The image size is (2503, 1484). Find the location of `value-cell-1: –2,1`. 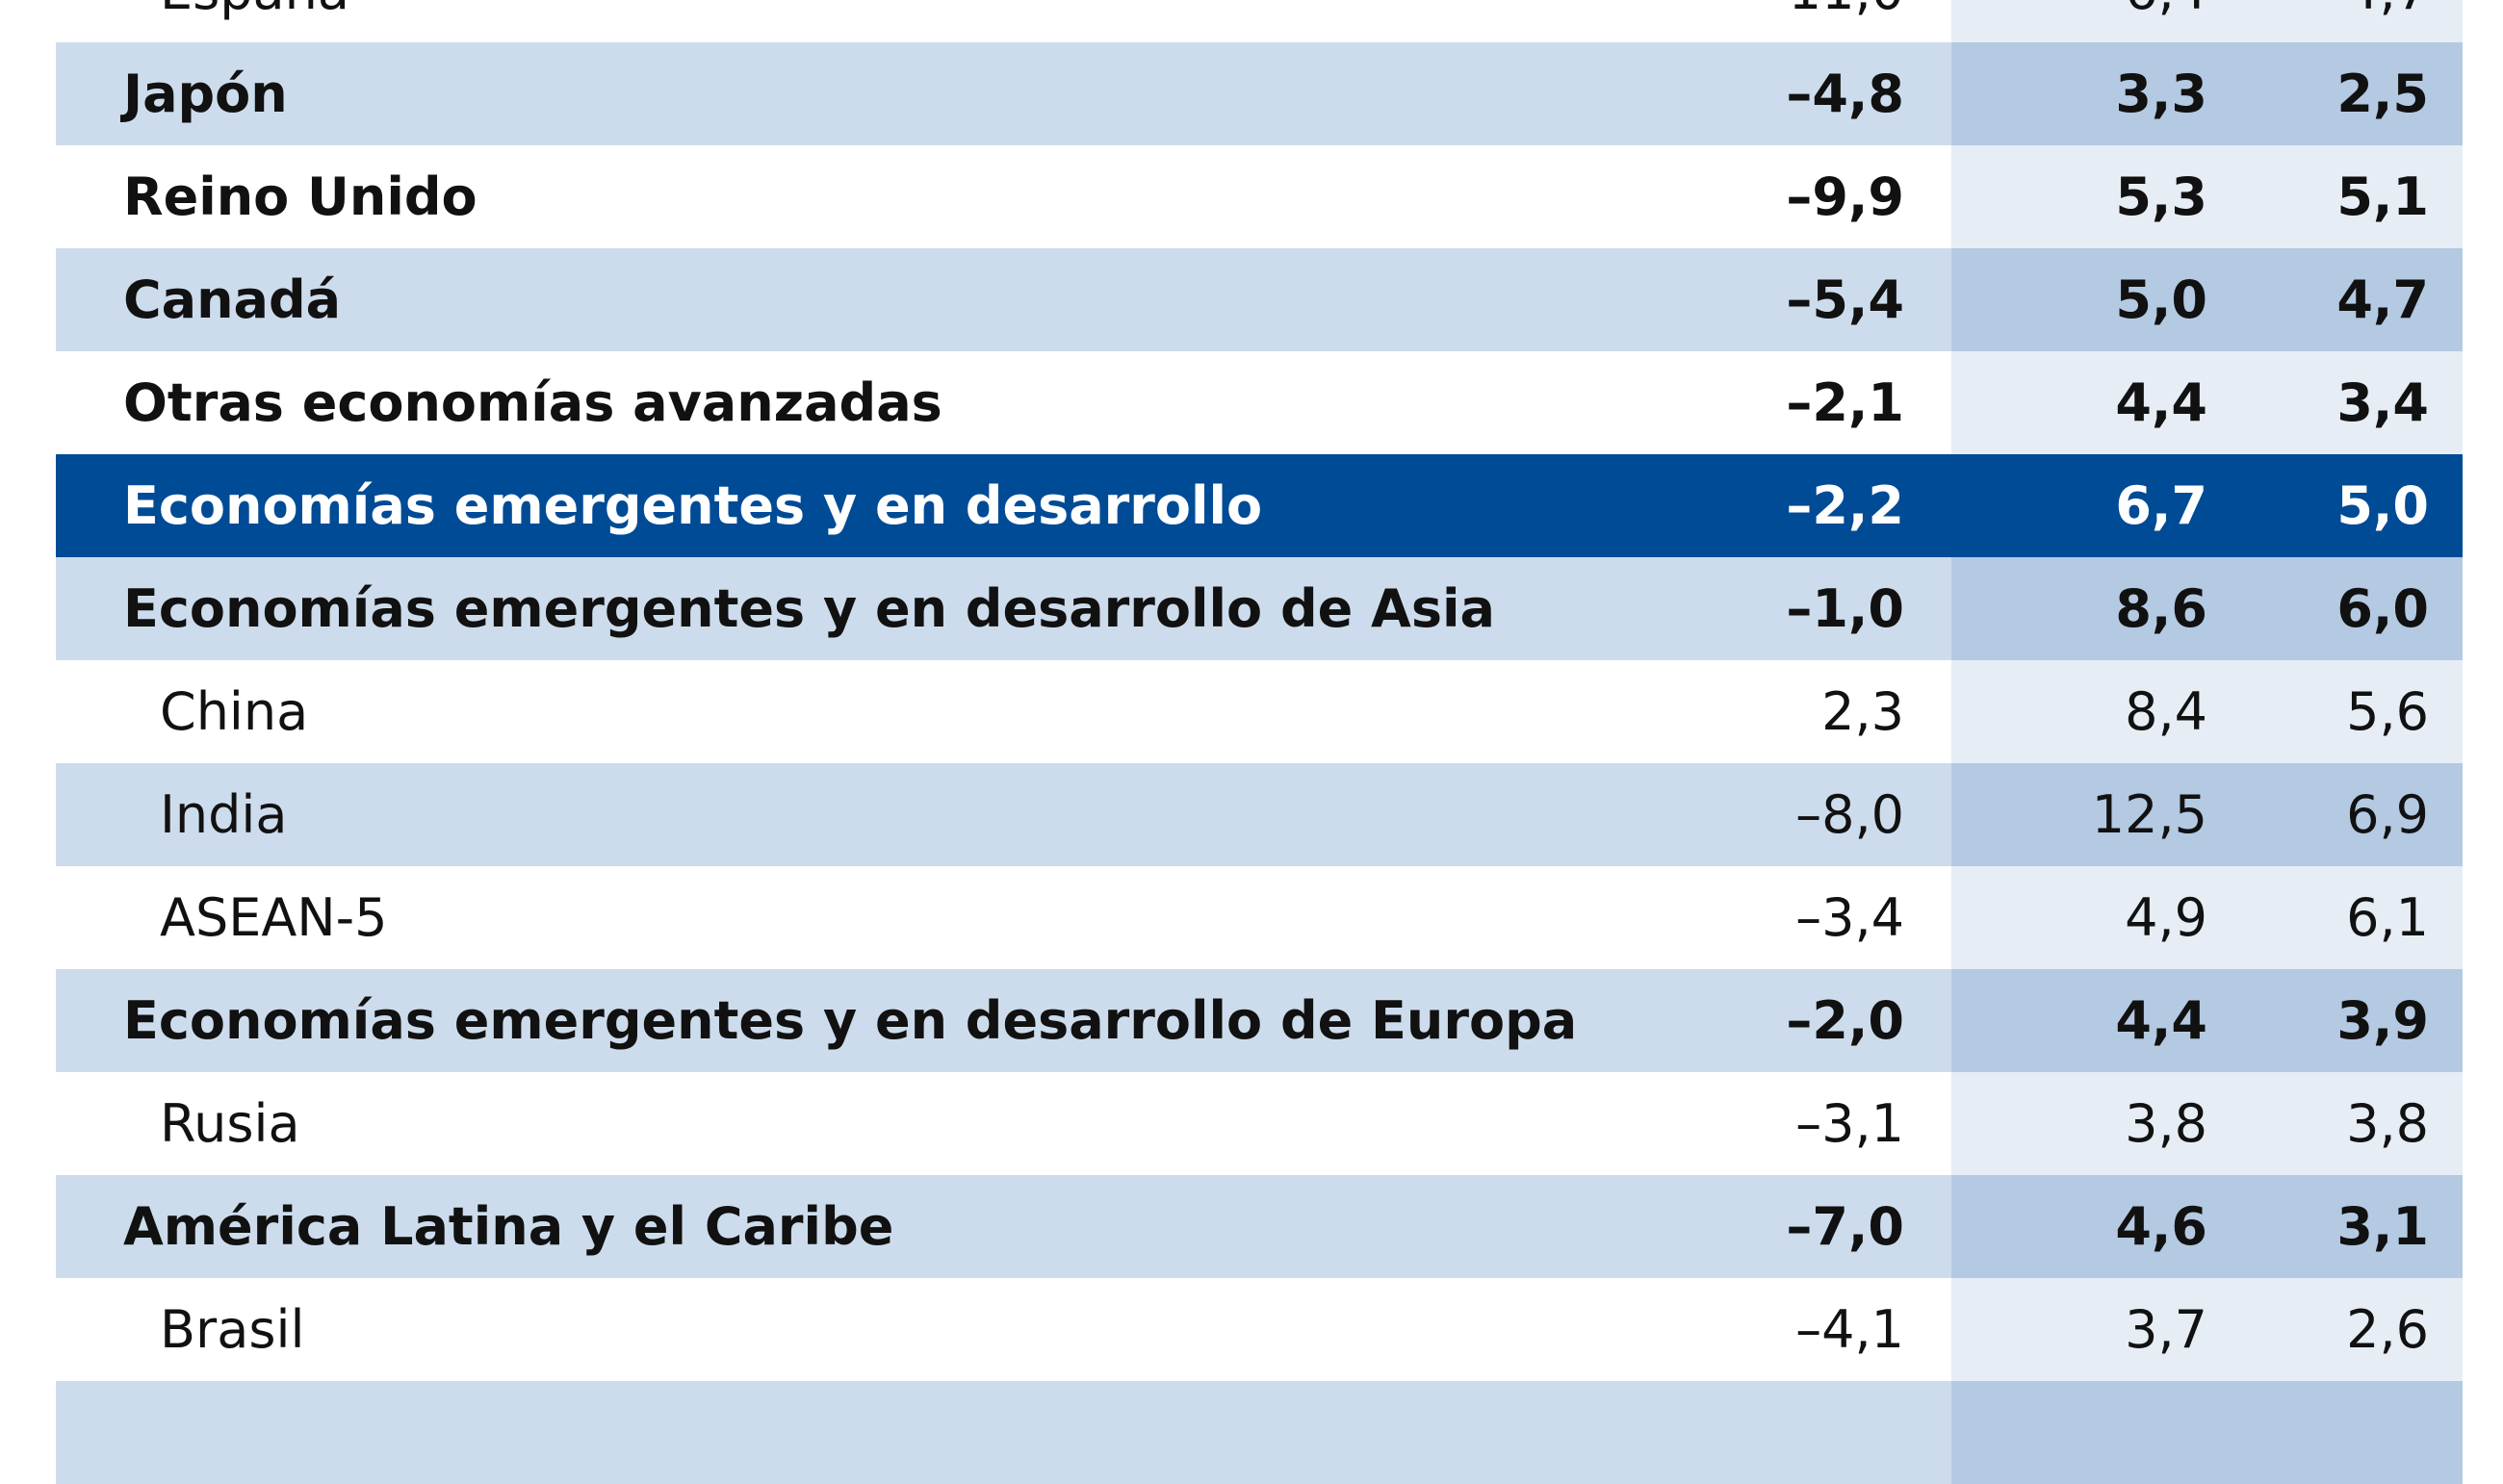

value-cell-1: –2,1 is located at coordinates (1845, 403).